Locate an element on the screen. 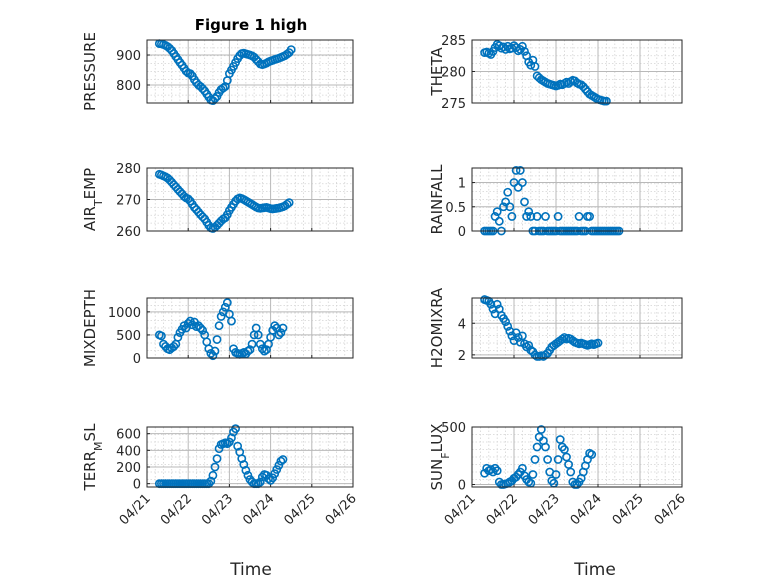 The image size is (778, 583). y-axis-label: THETA is located at coordinates (437, 72).